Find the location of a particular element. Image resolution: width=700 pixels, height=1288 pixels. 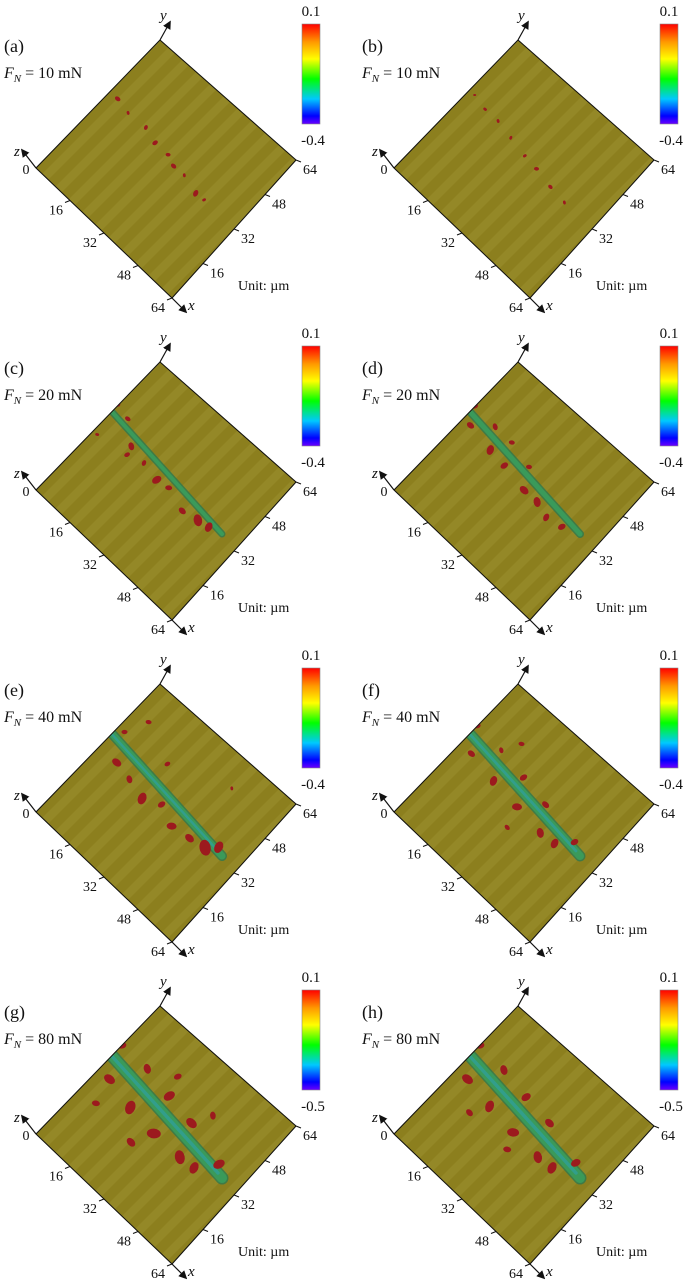

y-tick-label: 64 is located at coordinates (310, 1136).